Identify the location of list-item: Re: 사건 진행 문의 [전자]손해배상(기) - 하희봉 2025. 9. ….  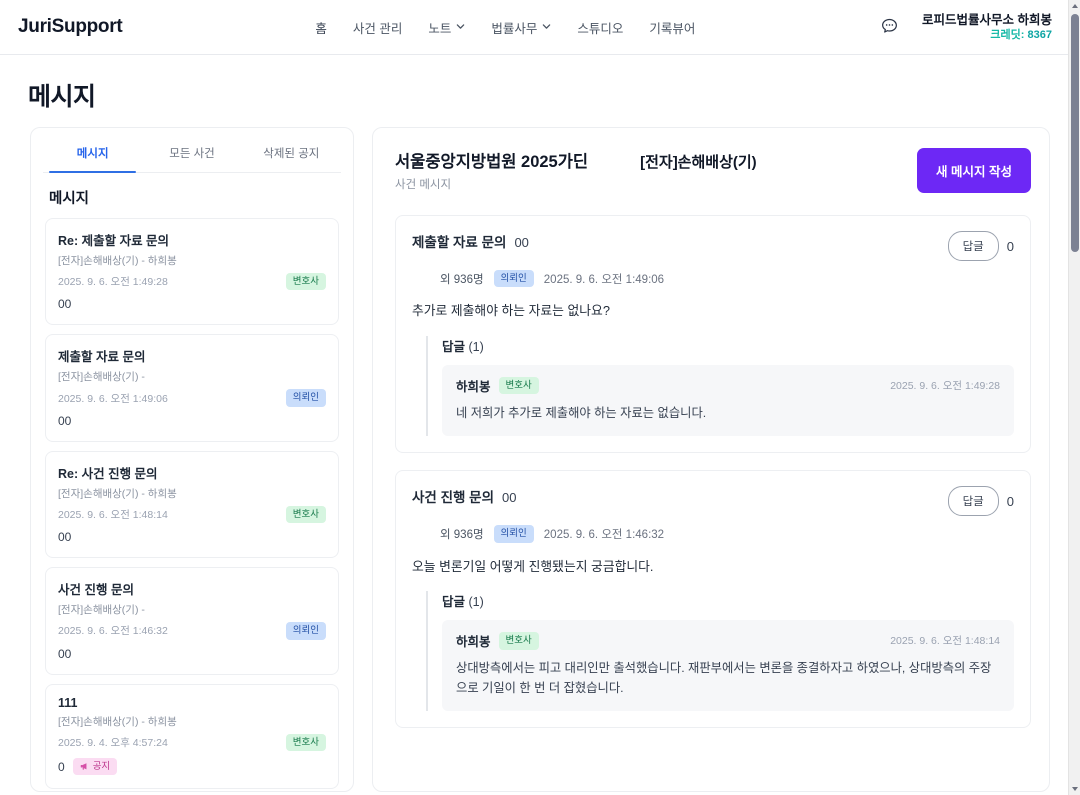
(192, 504).